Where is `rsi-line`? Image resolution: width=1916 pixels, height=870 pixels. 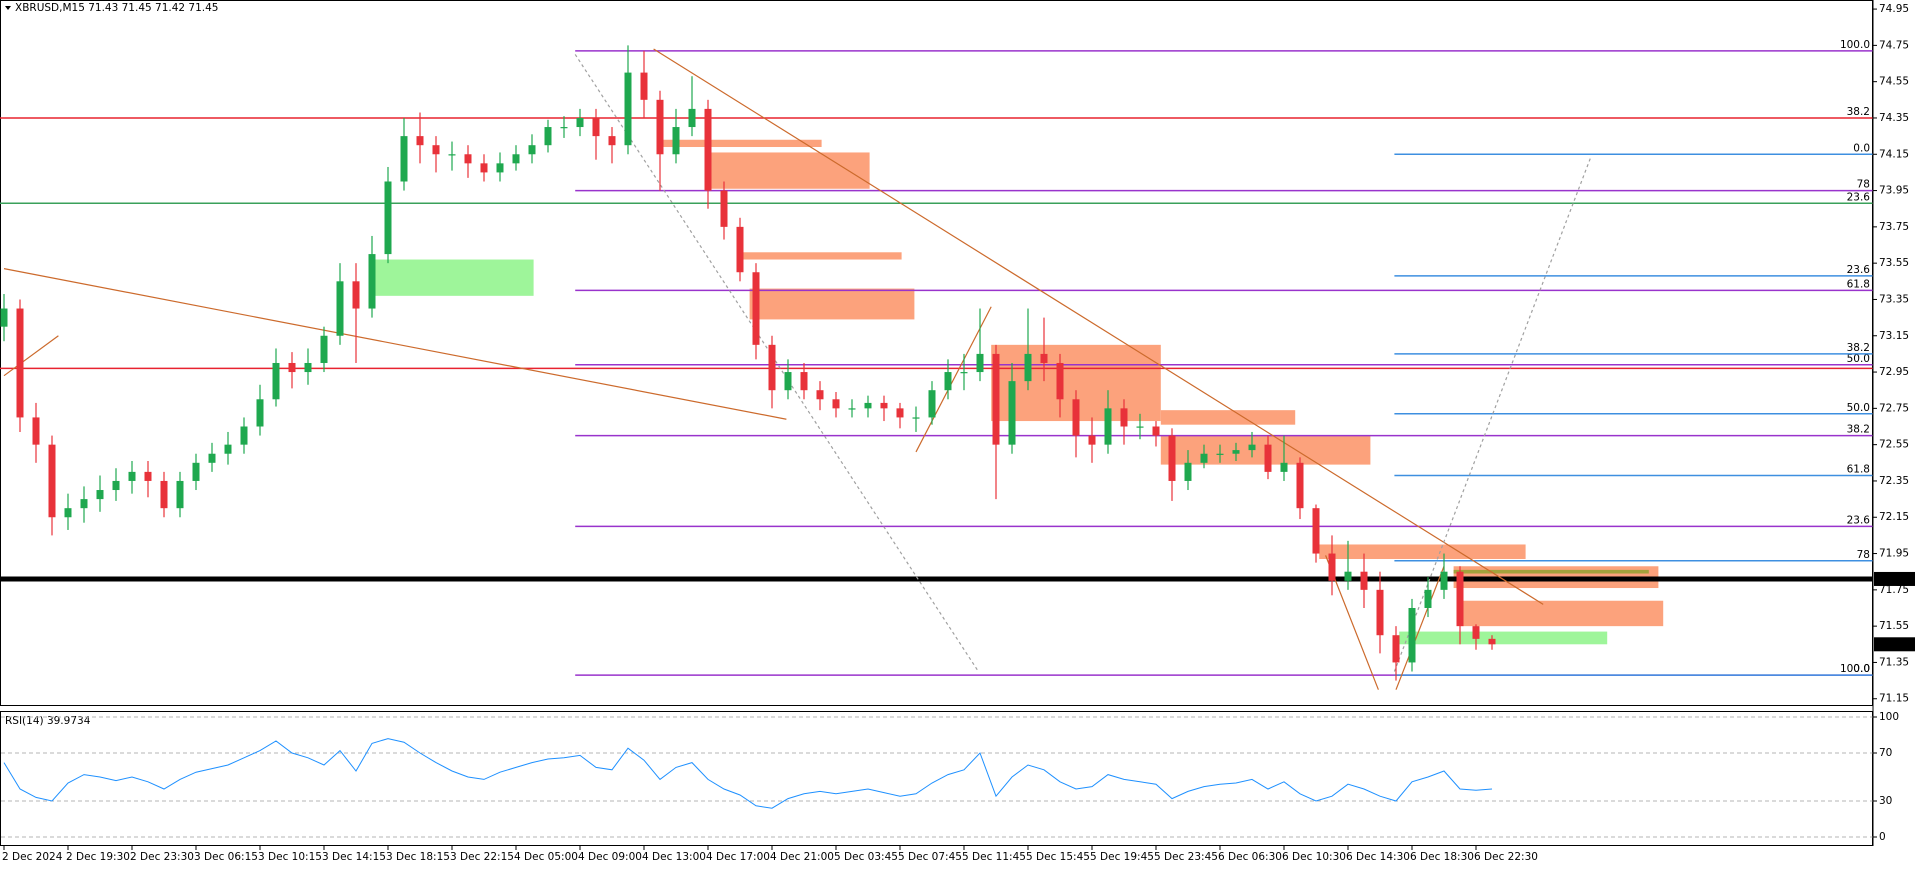 rsi-line is located at coordinates (748, 773).